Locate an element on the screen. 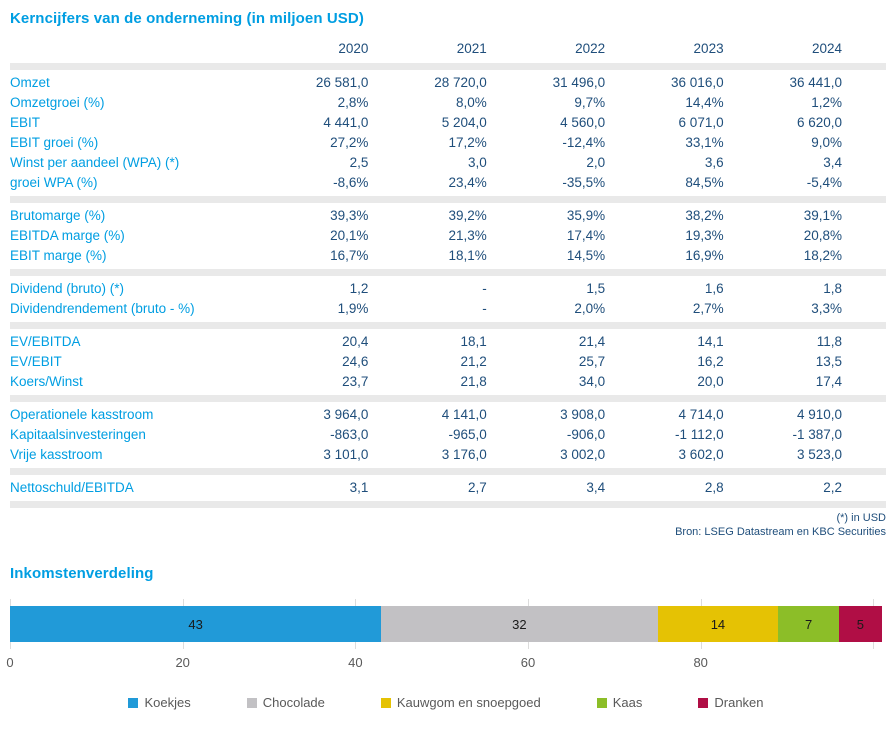  cell-value: 18,1% is located at coordinates (467, 255).